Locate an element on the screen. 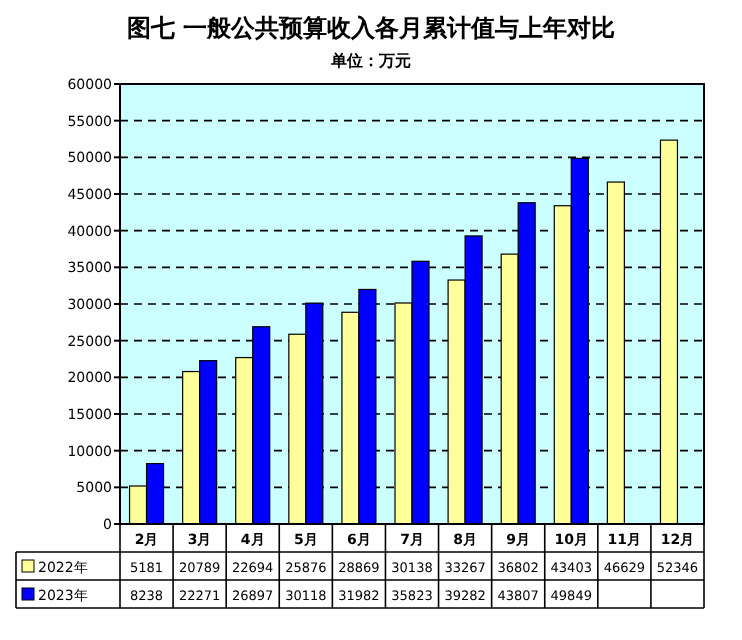  chart-subtitle: 单位：万元 is located at coordinates (370, 61).